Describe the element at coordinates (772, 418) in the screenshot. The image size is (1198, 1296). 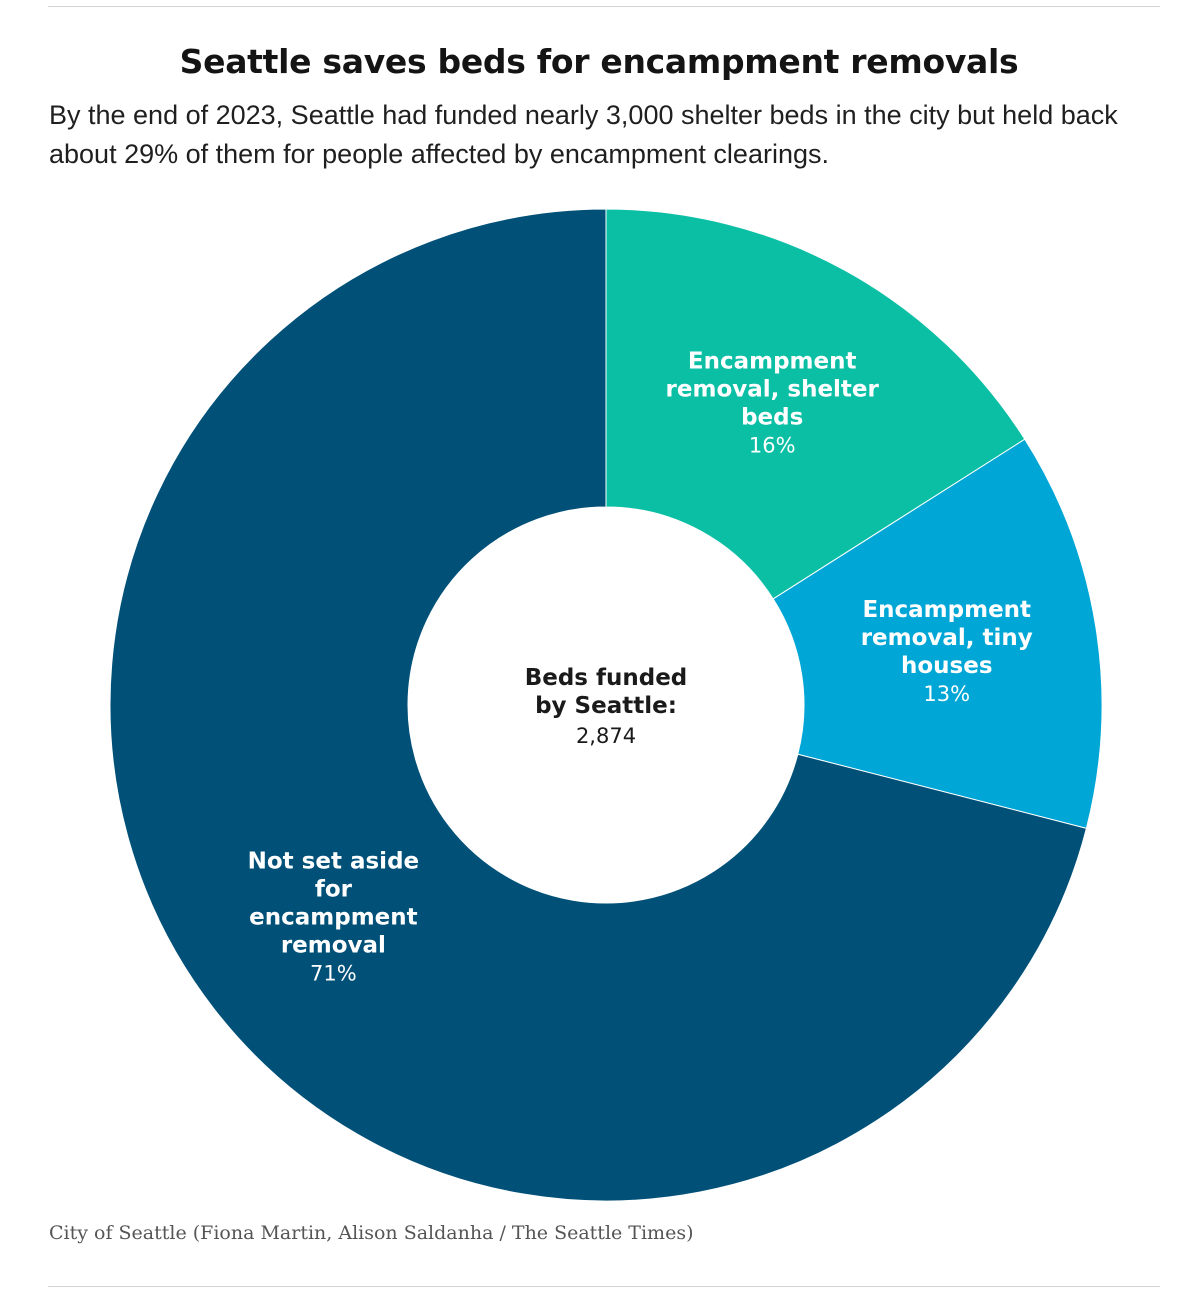
I see `slice-label-0-line-2: beds` at that location.